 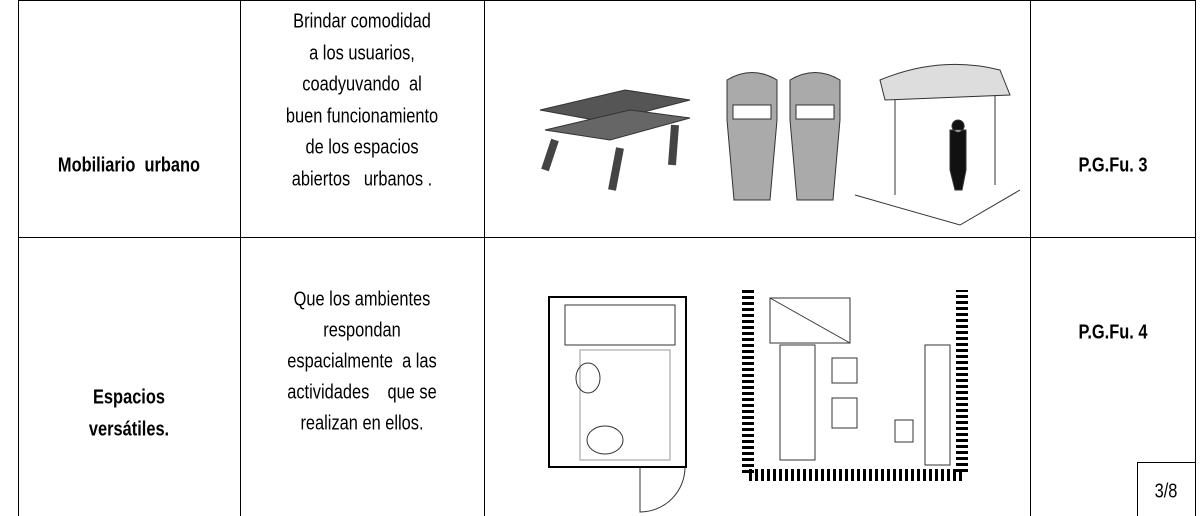 What do you see at coordinates (129, 165) in the screenshot?
I see `element: Mobiliario urbano` at bounding box center [129, 165].